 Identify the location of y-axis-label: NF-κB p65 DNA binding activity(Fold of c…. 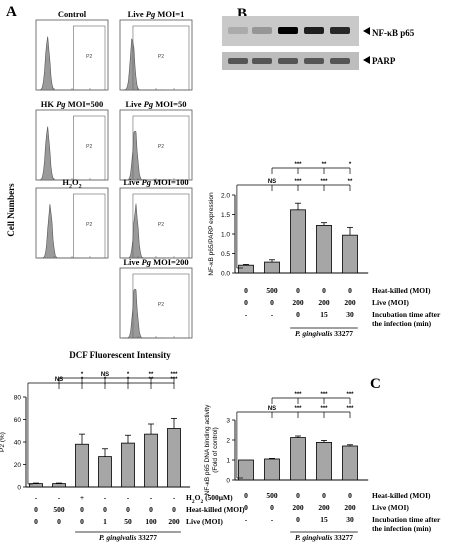
(211, 449).